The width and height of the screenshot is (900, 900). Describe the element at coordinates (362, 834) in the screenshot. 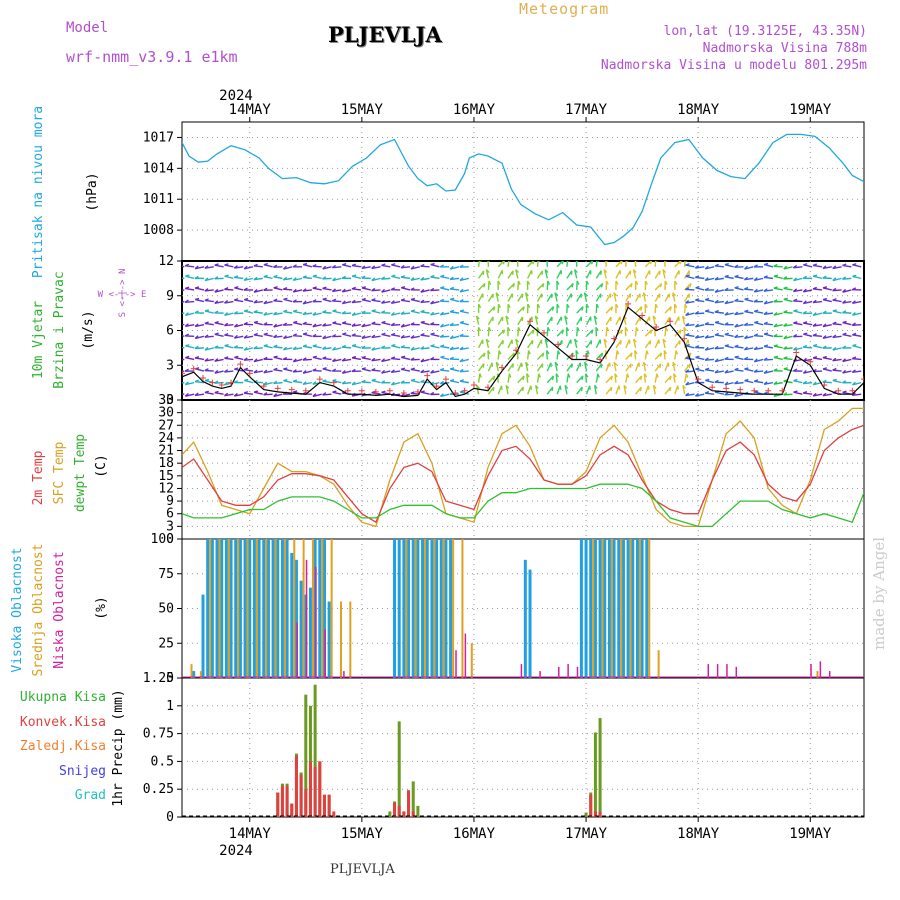

I see `bottom-day-label: 15MAY` at that location.